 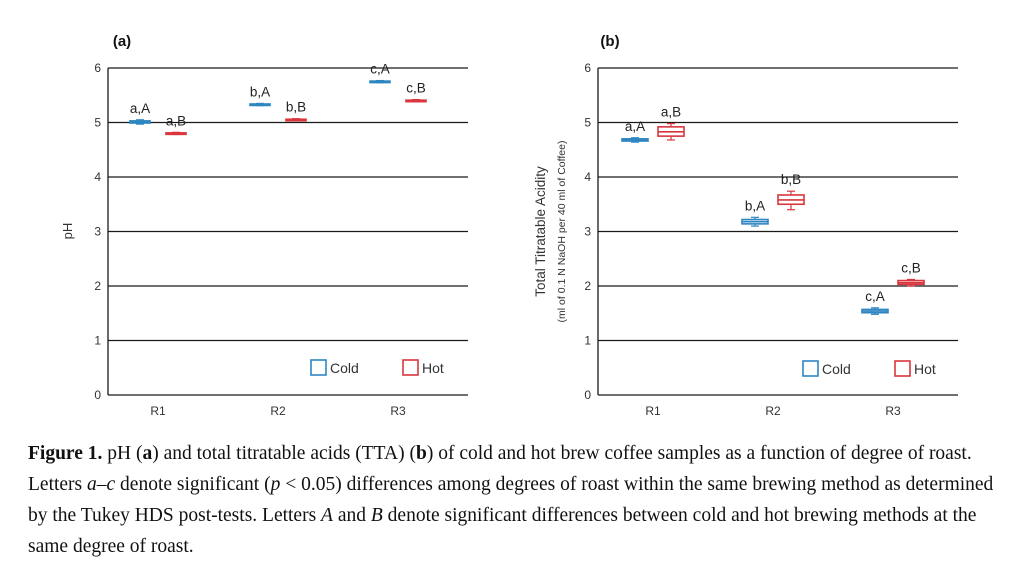 I want to click on caption-text-7: denote significant (, so click(x=193, y=484).